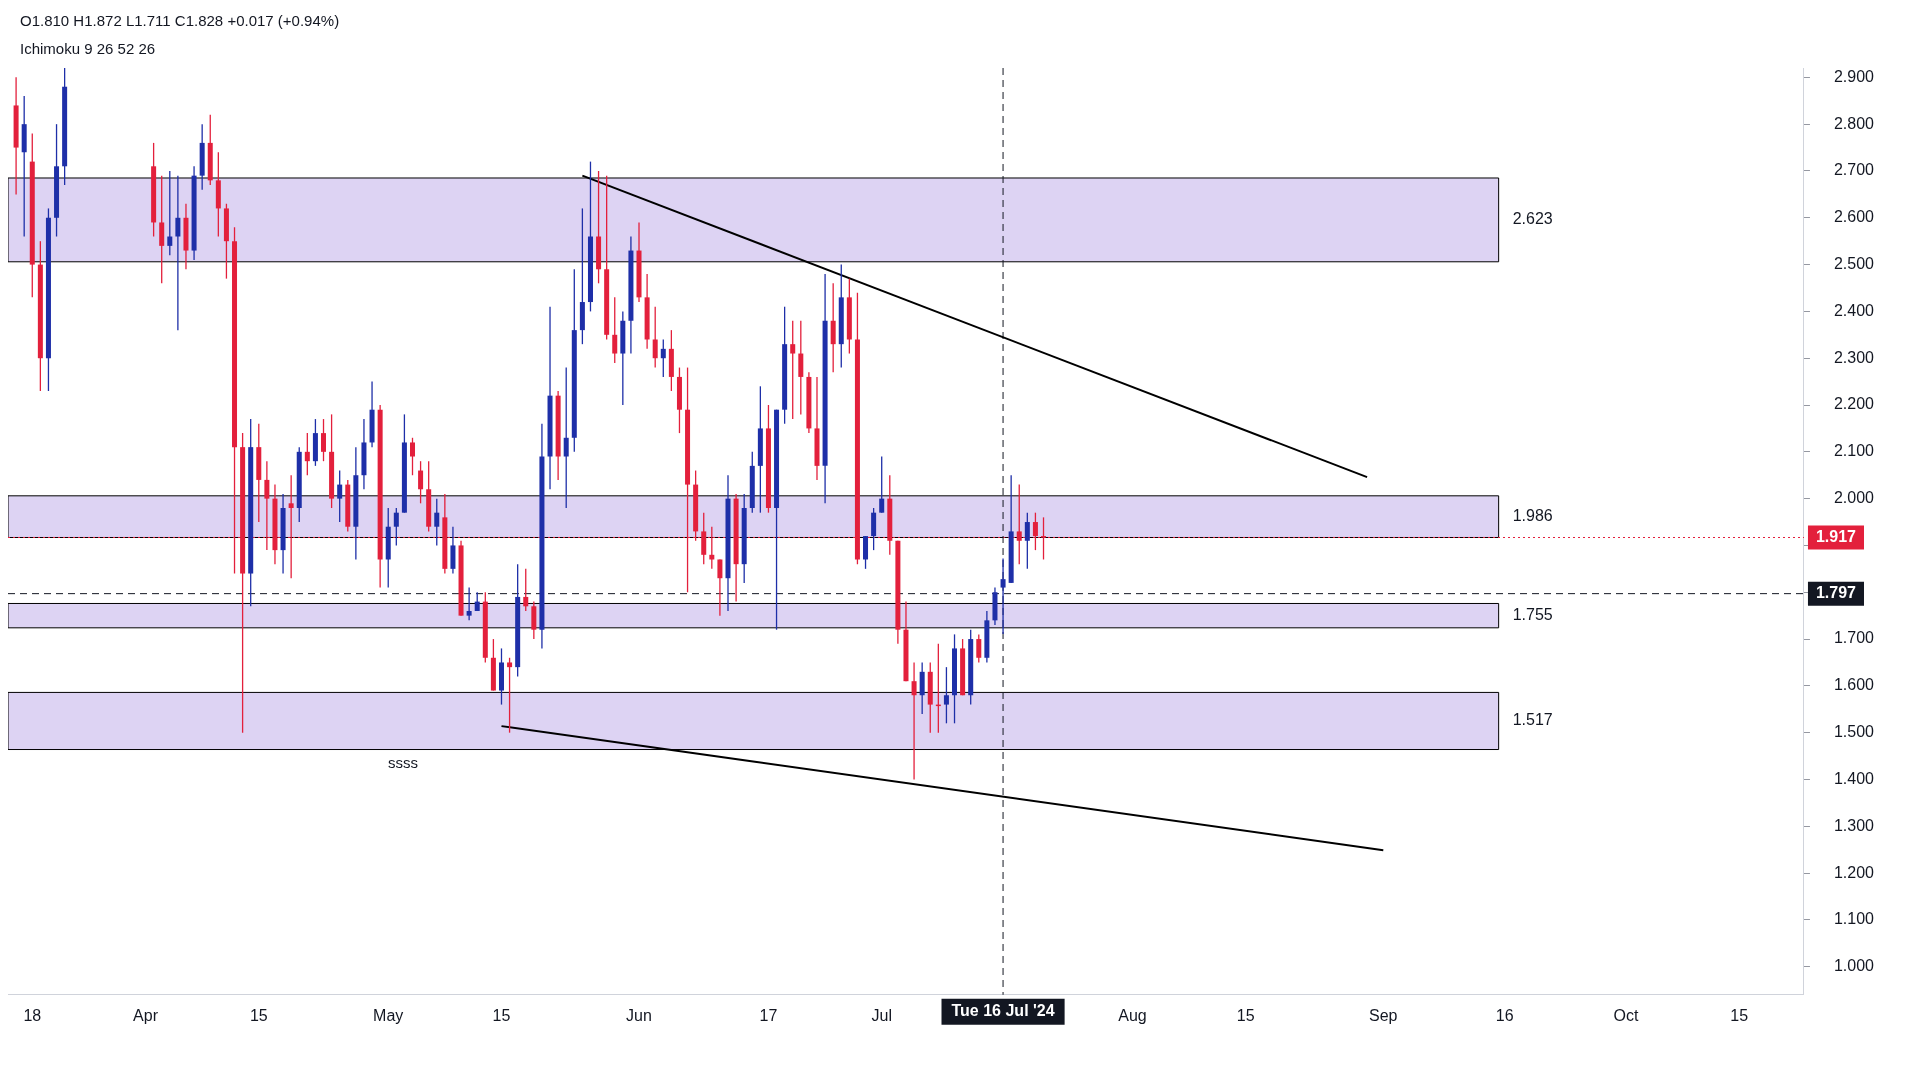  What do you see at coordinates (1532, 516) in the screenshot?
I see `band-label: 1.986` at bounding box center [1532, 516].